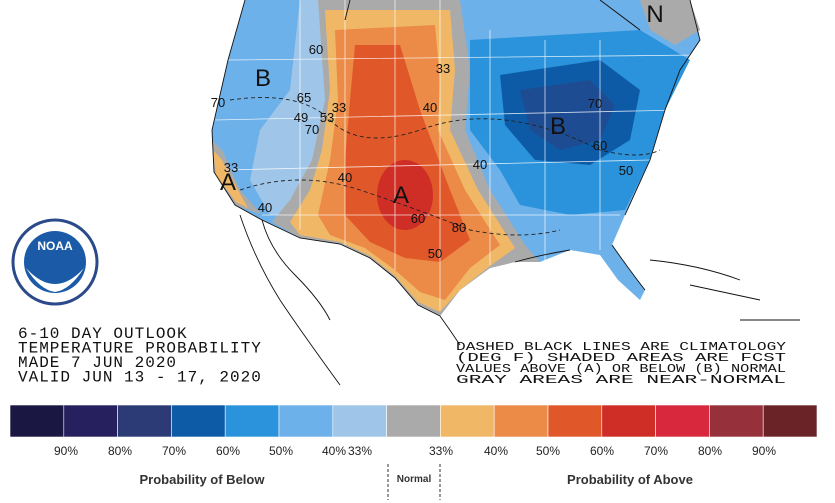  What do you see at coordinates (301, 117) in the screenshot?
I see `contour-label: 49` at bounding box center [301, 117].